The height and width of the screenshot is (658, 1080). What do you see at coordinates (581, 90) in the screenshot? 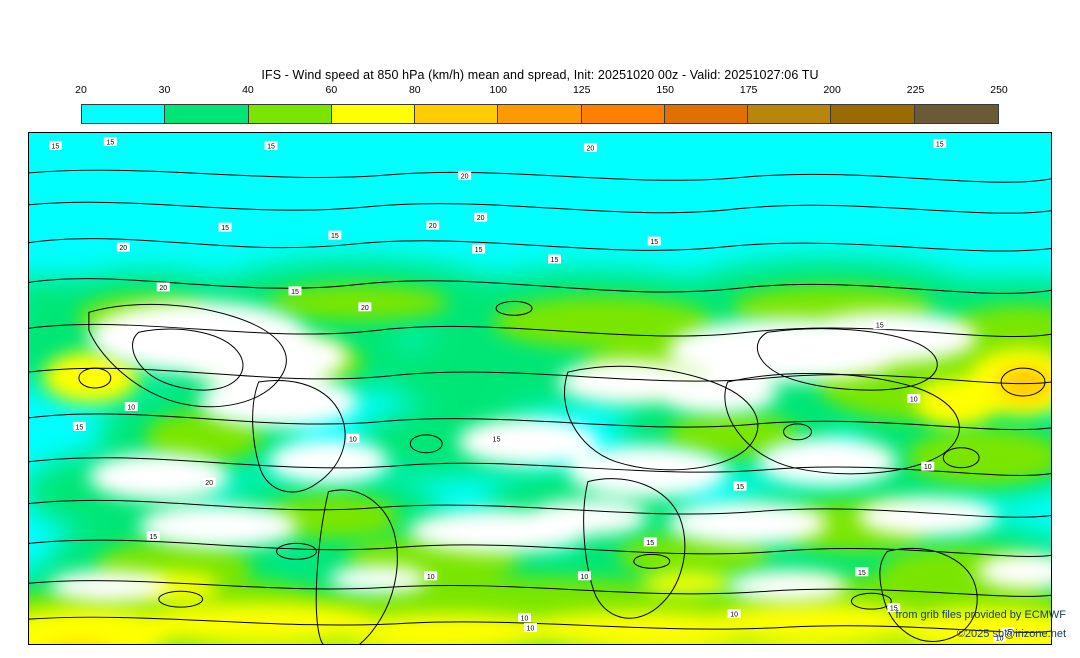
I see `colorbar-tick-125: 125` at bounding box center [581, 90].